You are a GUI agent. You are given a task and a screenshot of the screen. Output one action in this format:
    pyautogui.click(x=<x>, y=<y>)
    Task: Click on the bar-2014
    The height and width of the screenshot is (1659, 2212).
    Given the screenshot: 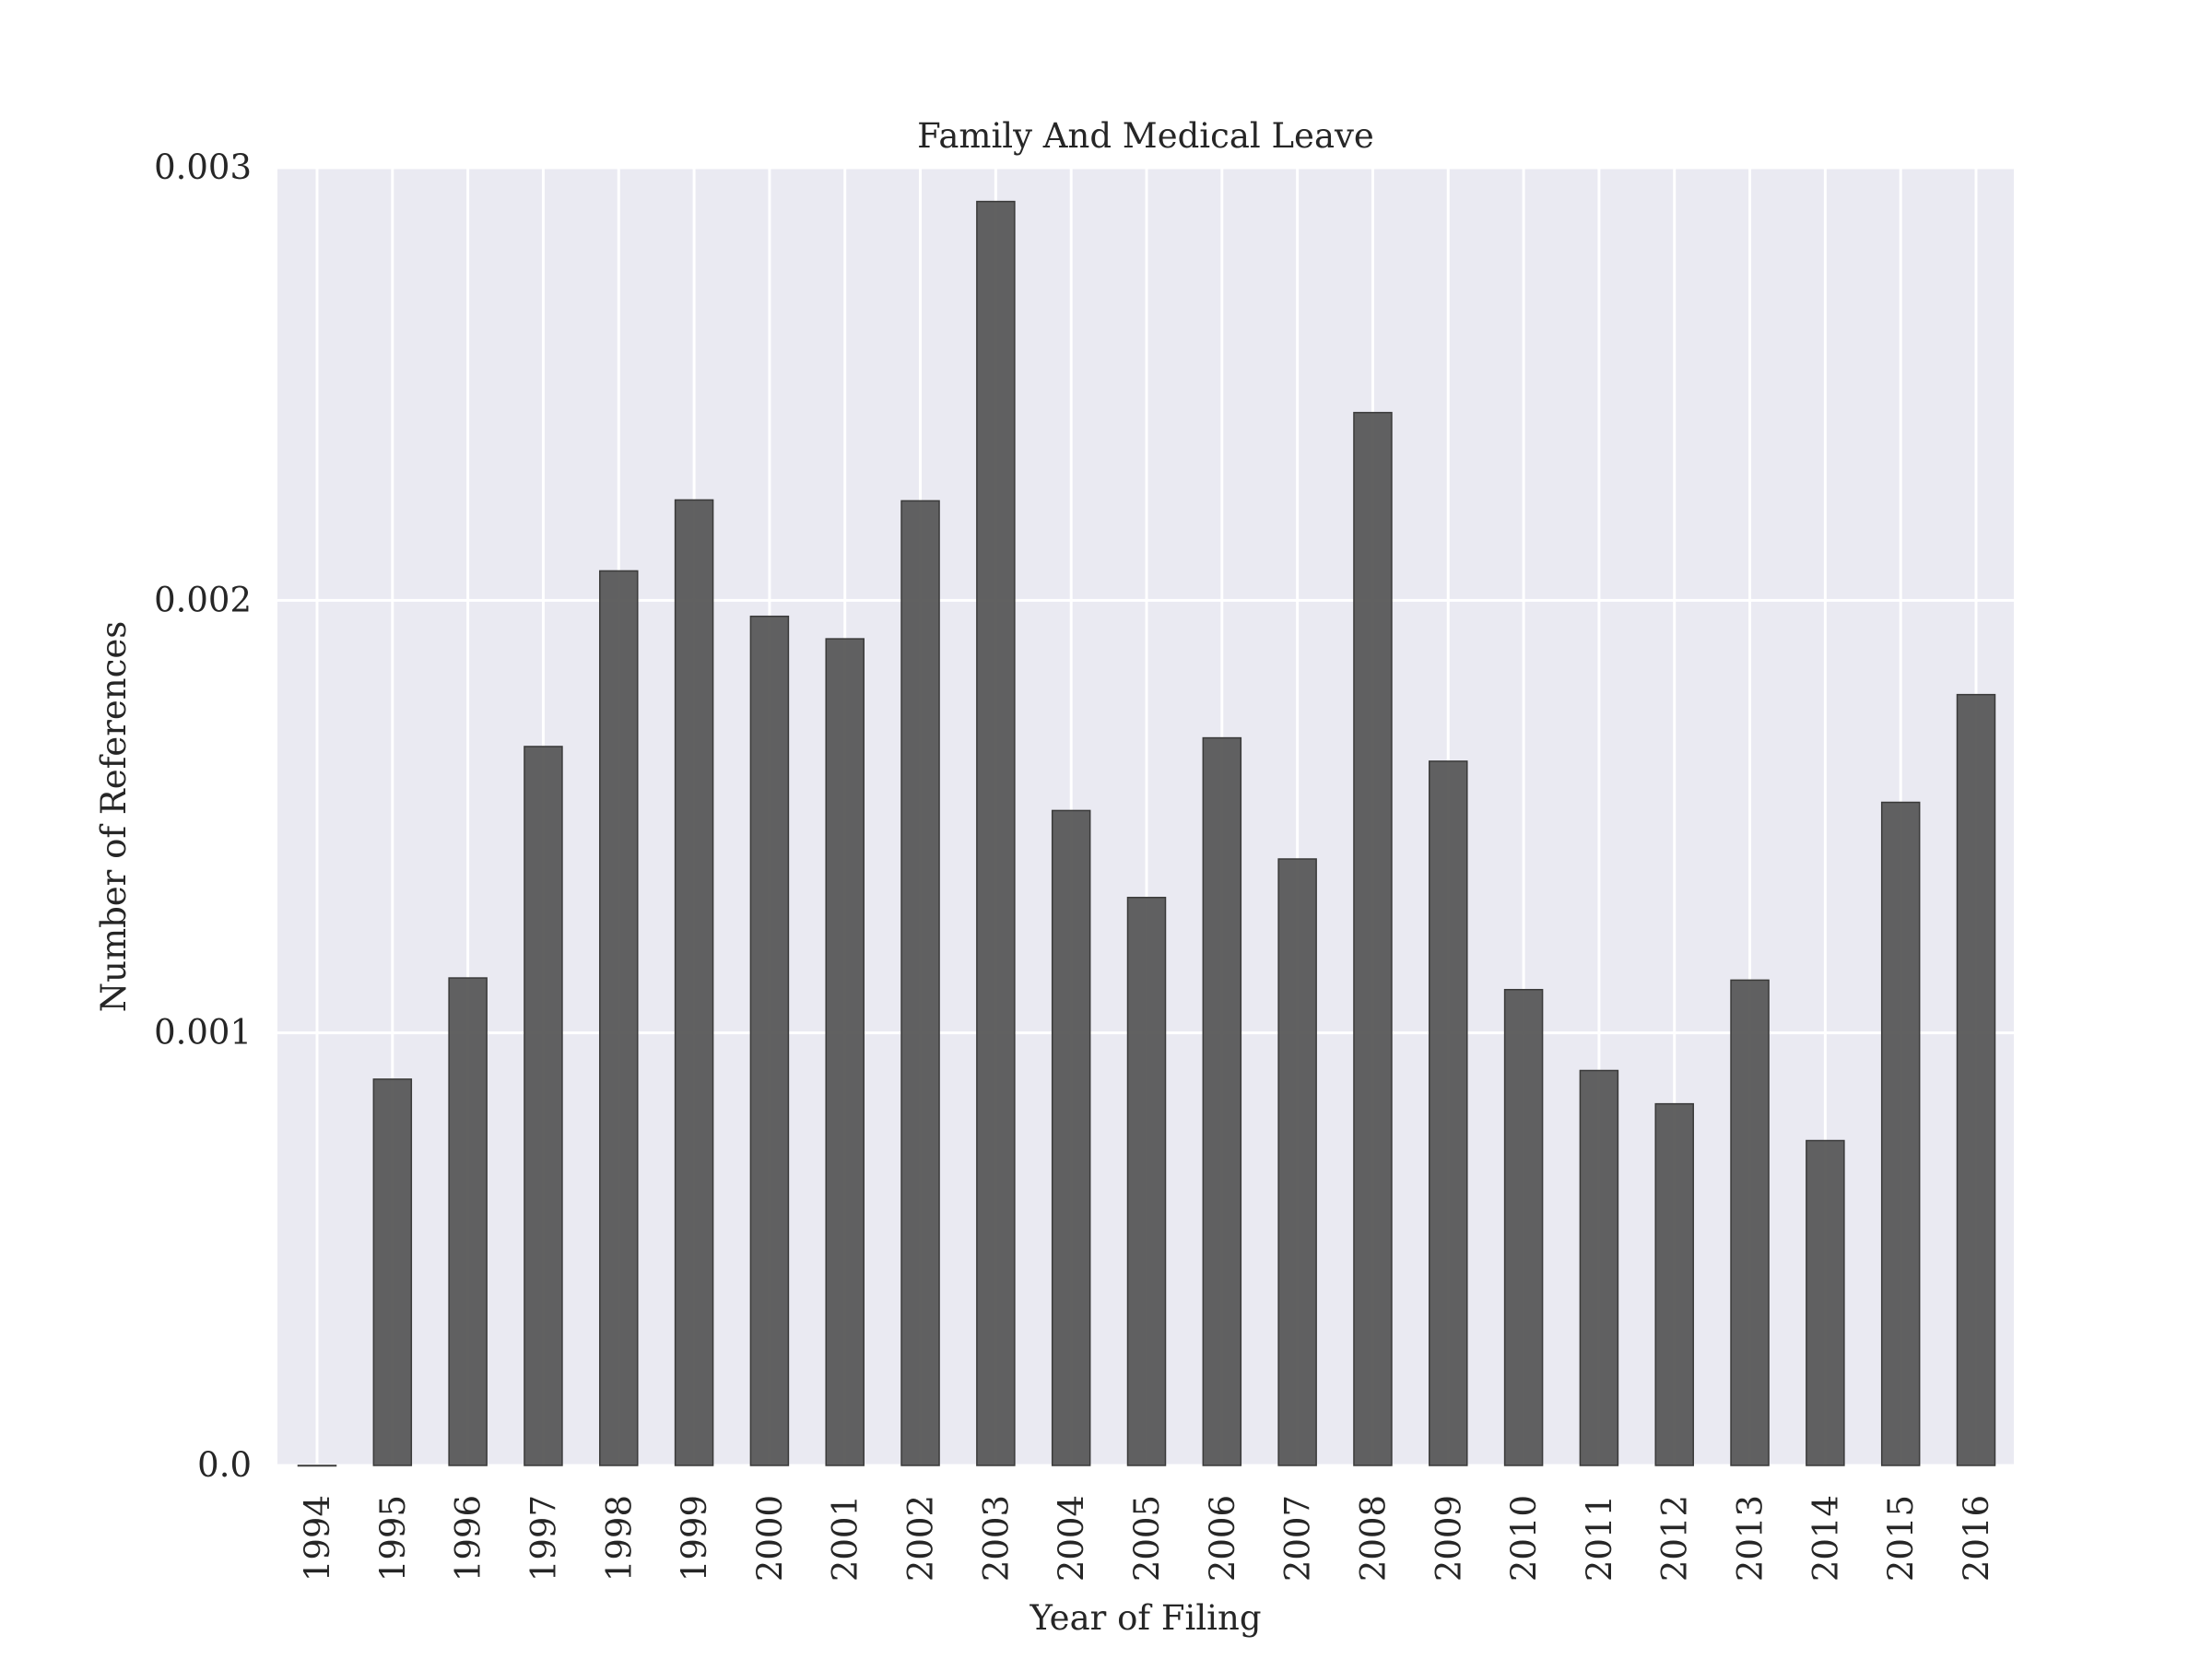 What is the action you would take?
    pyautogui.click(x=1825, y=1302)
    